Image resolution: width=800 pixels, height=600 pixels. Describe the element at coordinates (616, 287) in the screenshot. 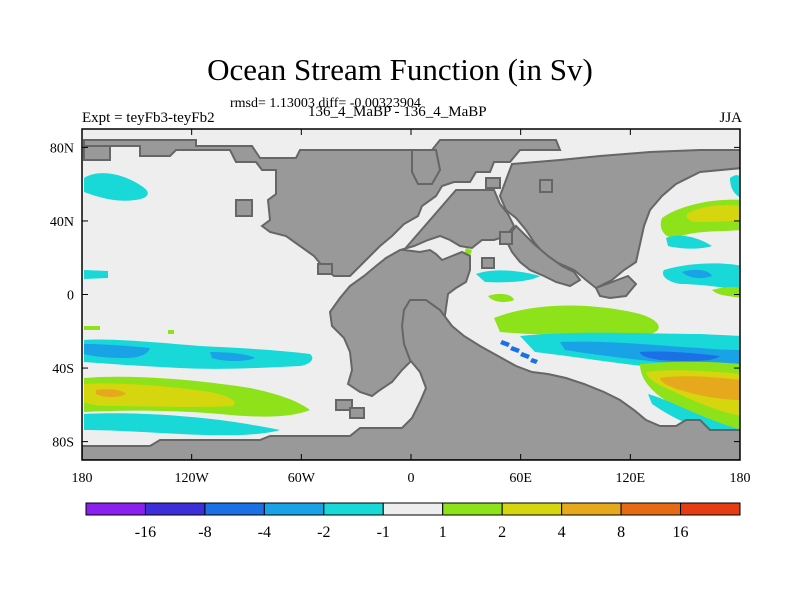

I see `land-se-asia-islands` at that location.